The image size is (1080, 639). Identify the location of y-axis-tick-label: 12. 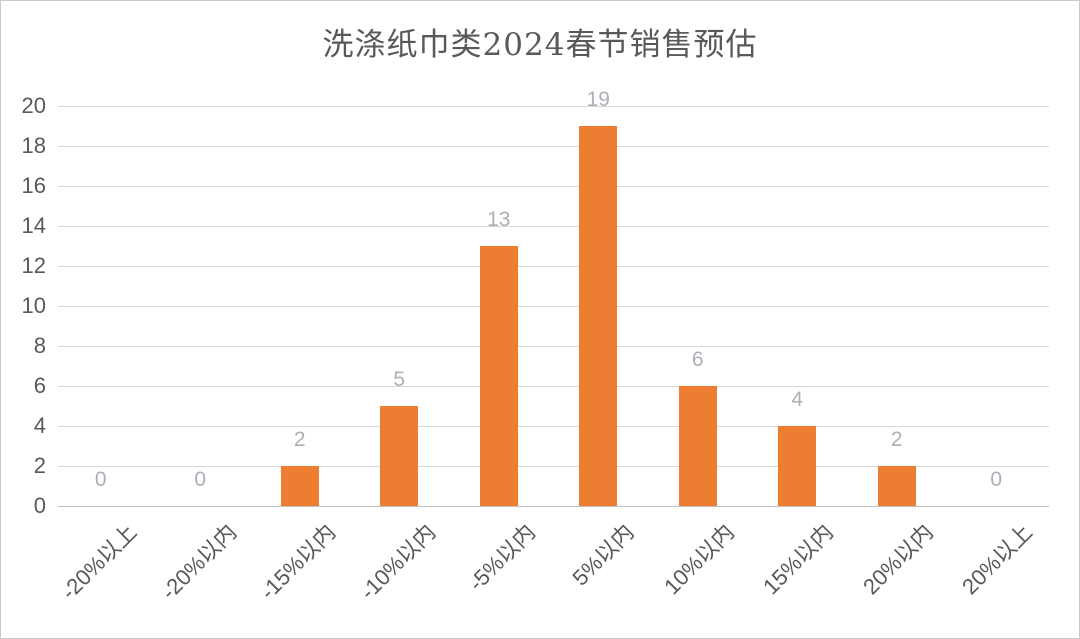
(33, 265).